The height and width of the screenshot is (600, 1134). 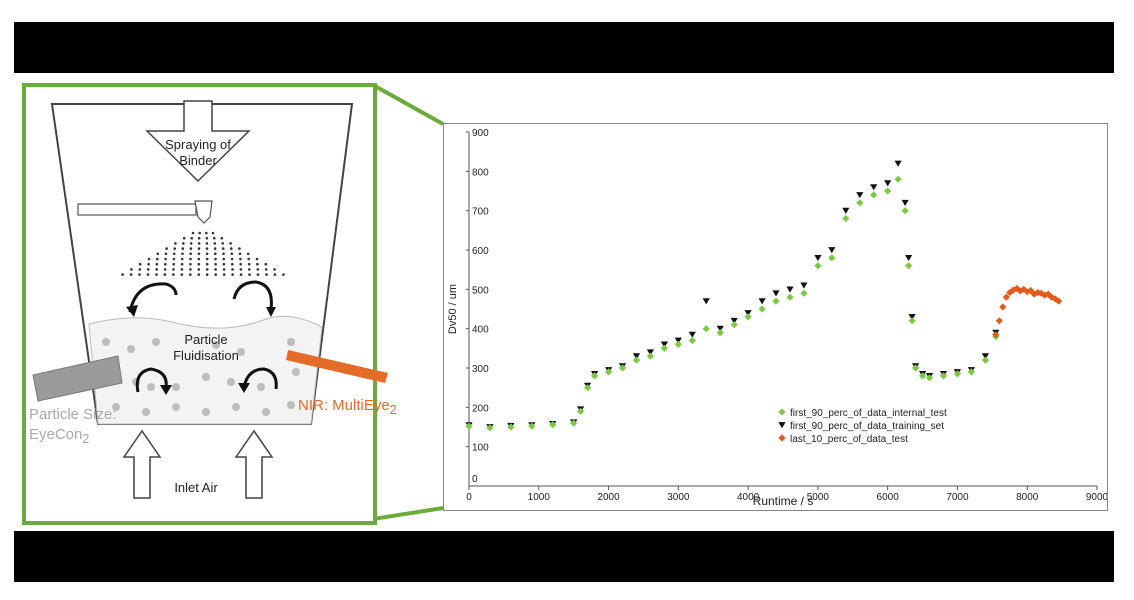 What do you see at coordinates (1096, 497) in the screenshot?
I see `x-tick-label: 9000` at bounding box center [1096, 497].